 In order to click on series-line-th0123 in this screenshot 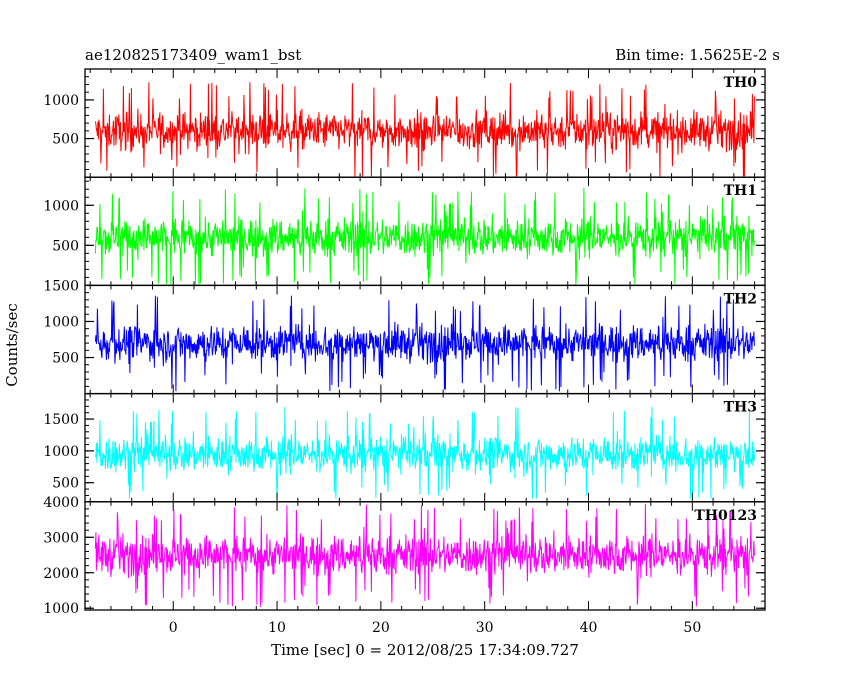, I will do `click(424, 555)`.